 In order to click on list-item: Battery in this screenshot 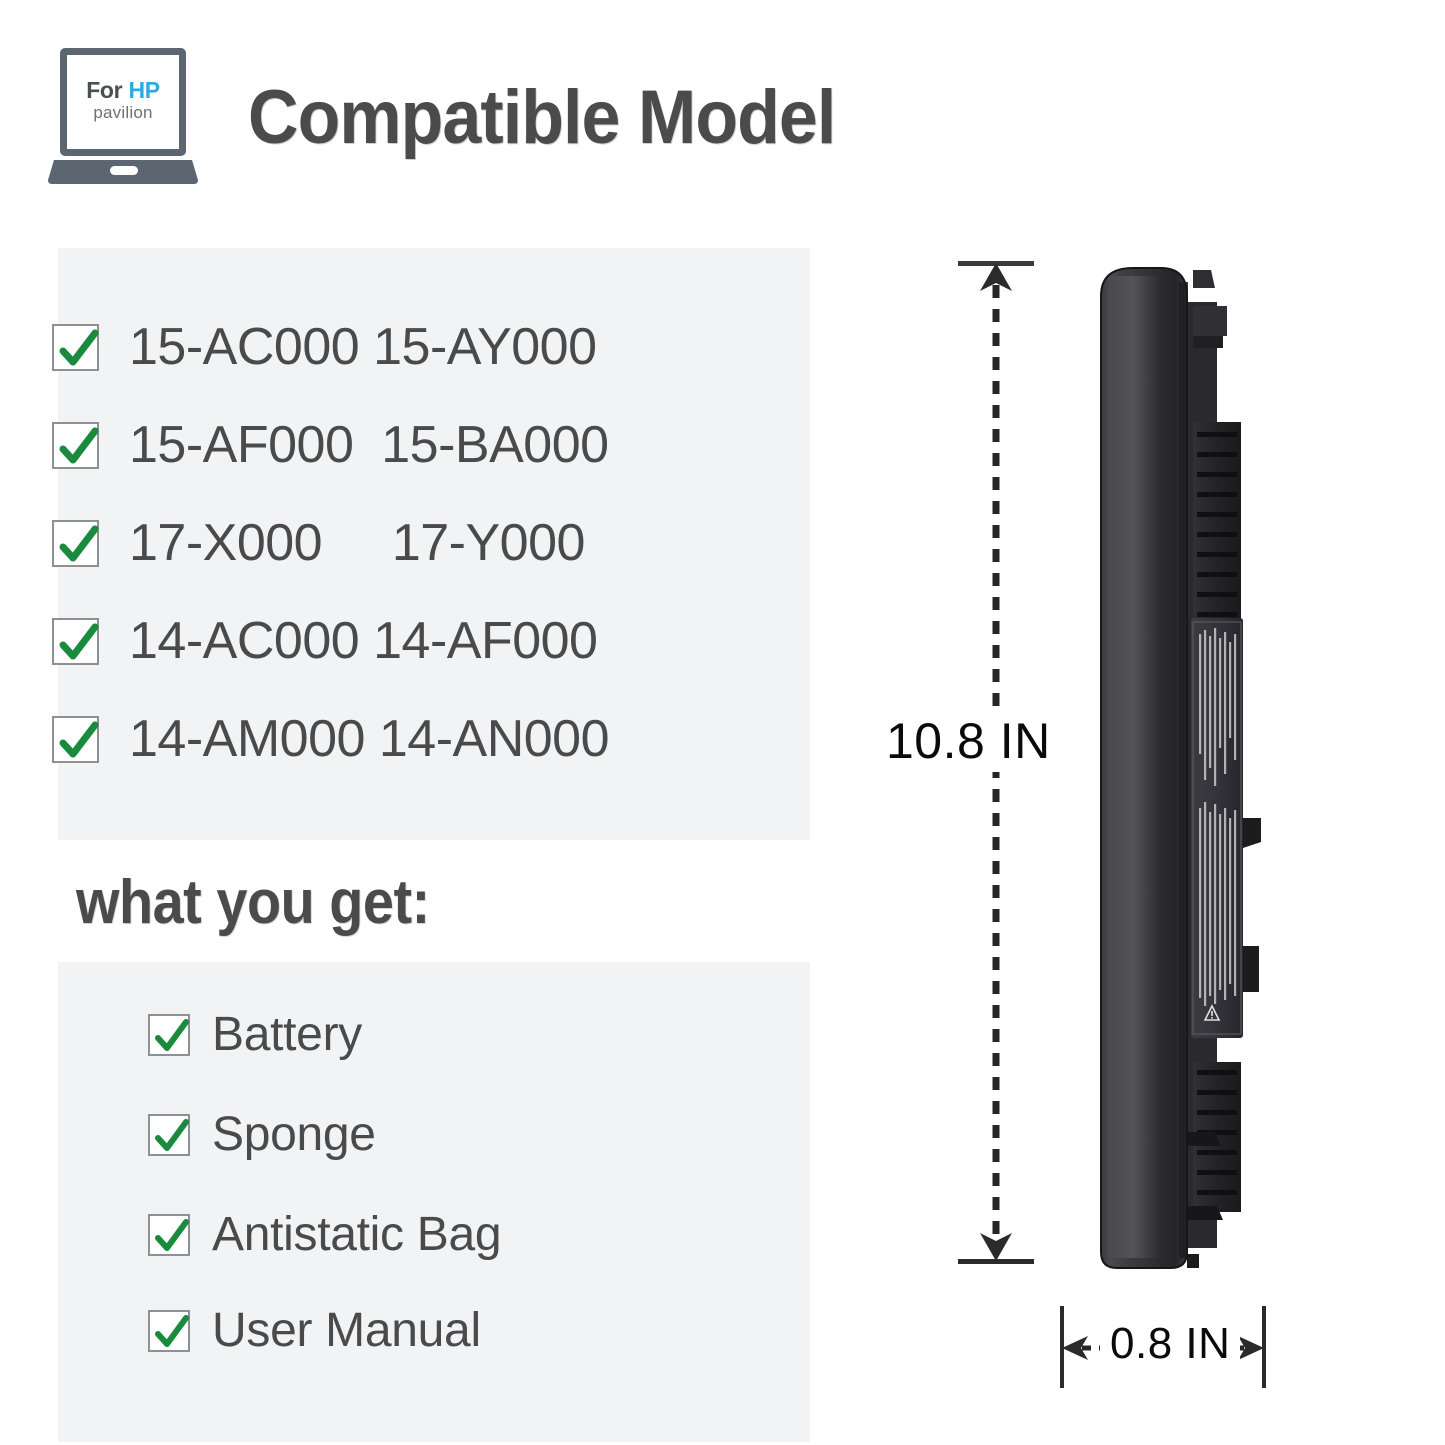, I will do `click(255, 1035)`.